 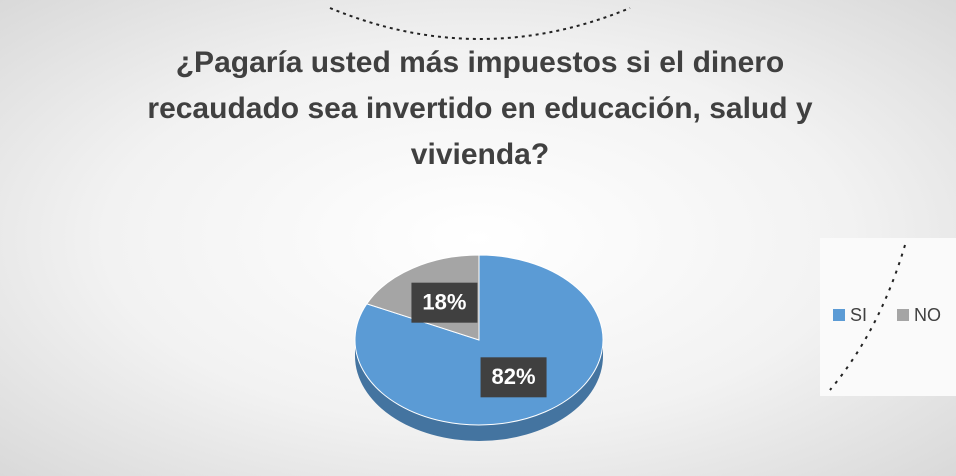 What do you see at coordinates (927, 315) in the screenshot?
I see `legend-label: NO` at bounding box center [927, 315].